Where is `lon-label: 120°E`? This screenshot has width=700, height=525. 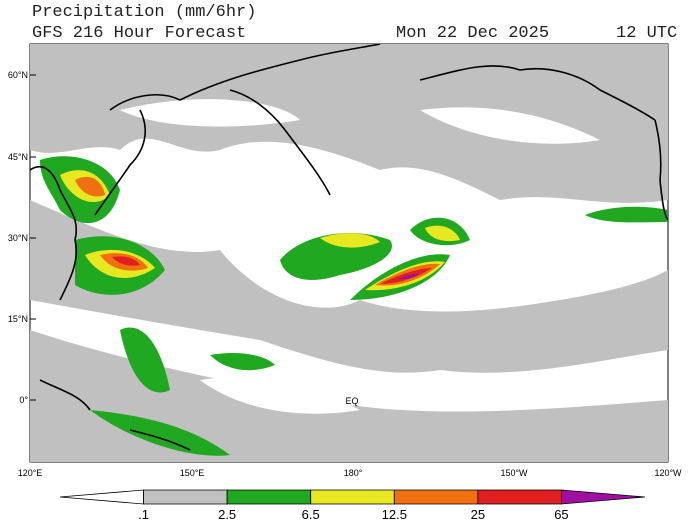 lon-label: 120°E is located at coordinates (30, 473).